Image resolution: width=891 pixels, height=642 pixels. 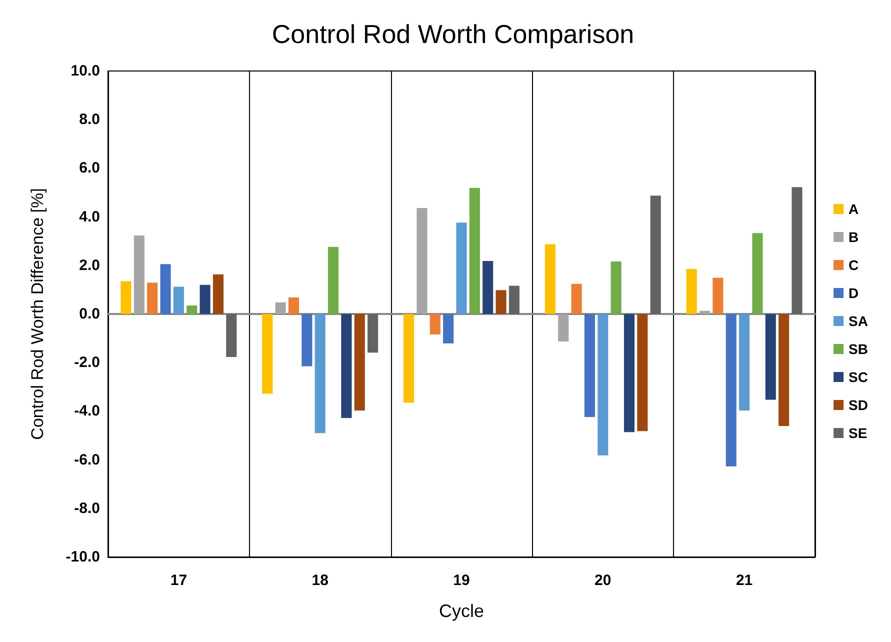 What do you see at coordinates (453, 34) in the screenshot?
I see `chart-title: Control Rod Worth Comparison` at bounding box center [453, 34].